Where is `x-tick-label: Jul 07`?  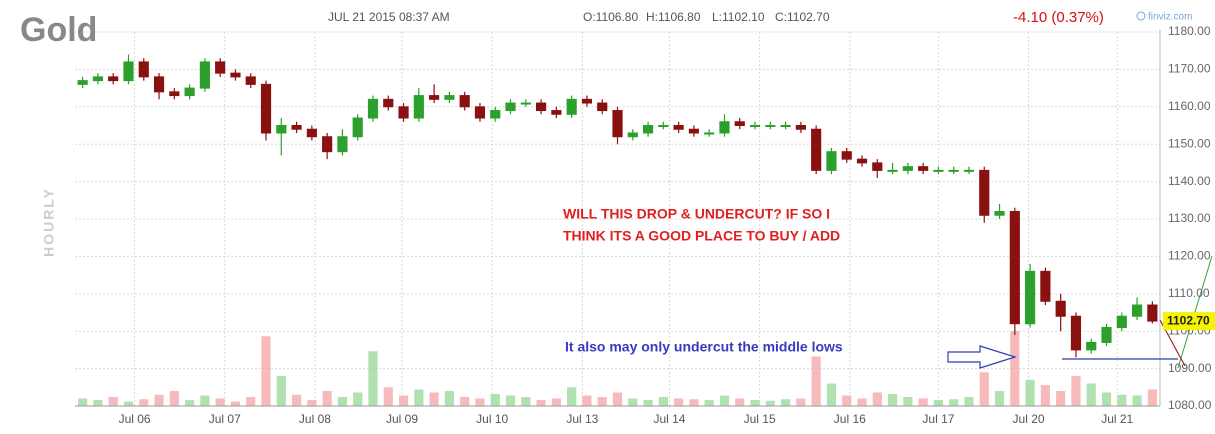 x-tick-label: Jul 07 is located at coordinates (225, 419).